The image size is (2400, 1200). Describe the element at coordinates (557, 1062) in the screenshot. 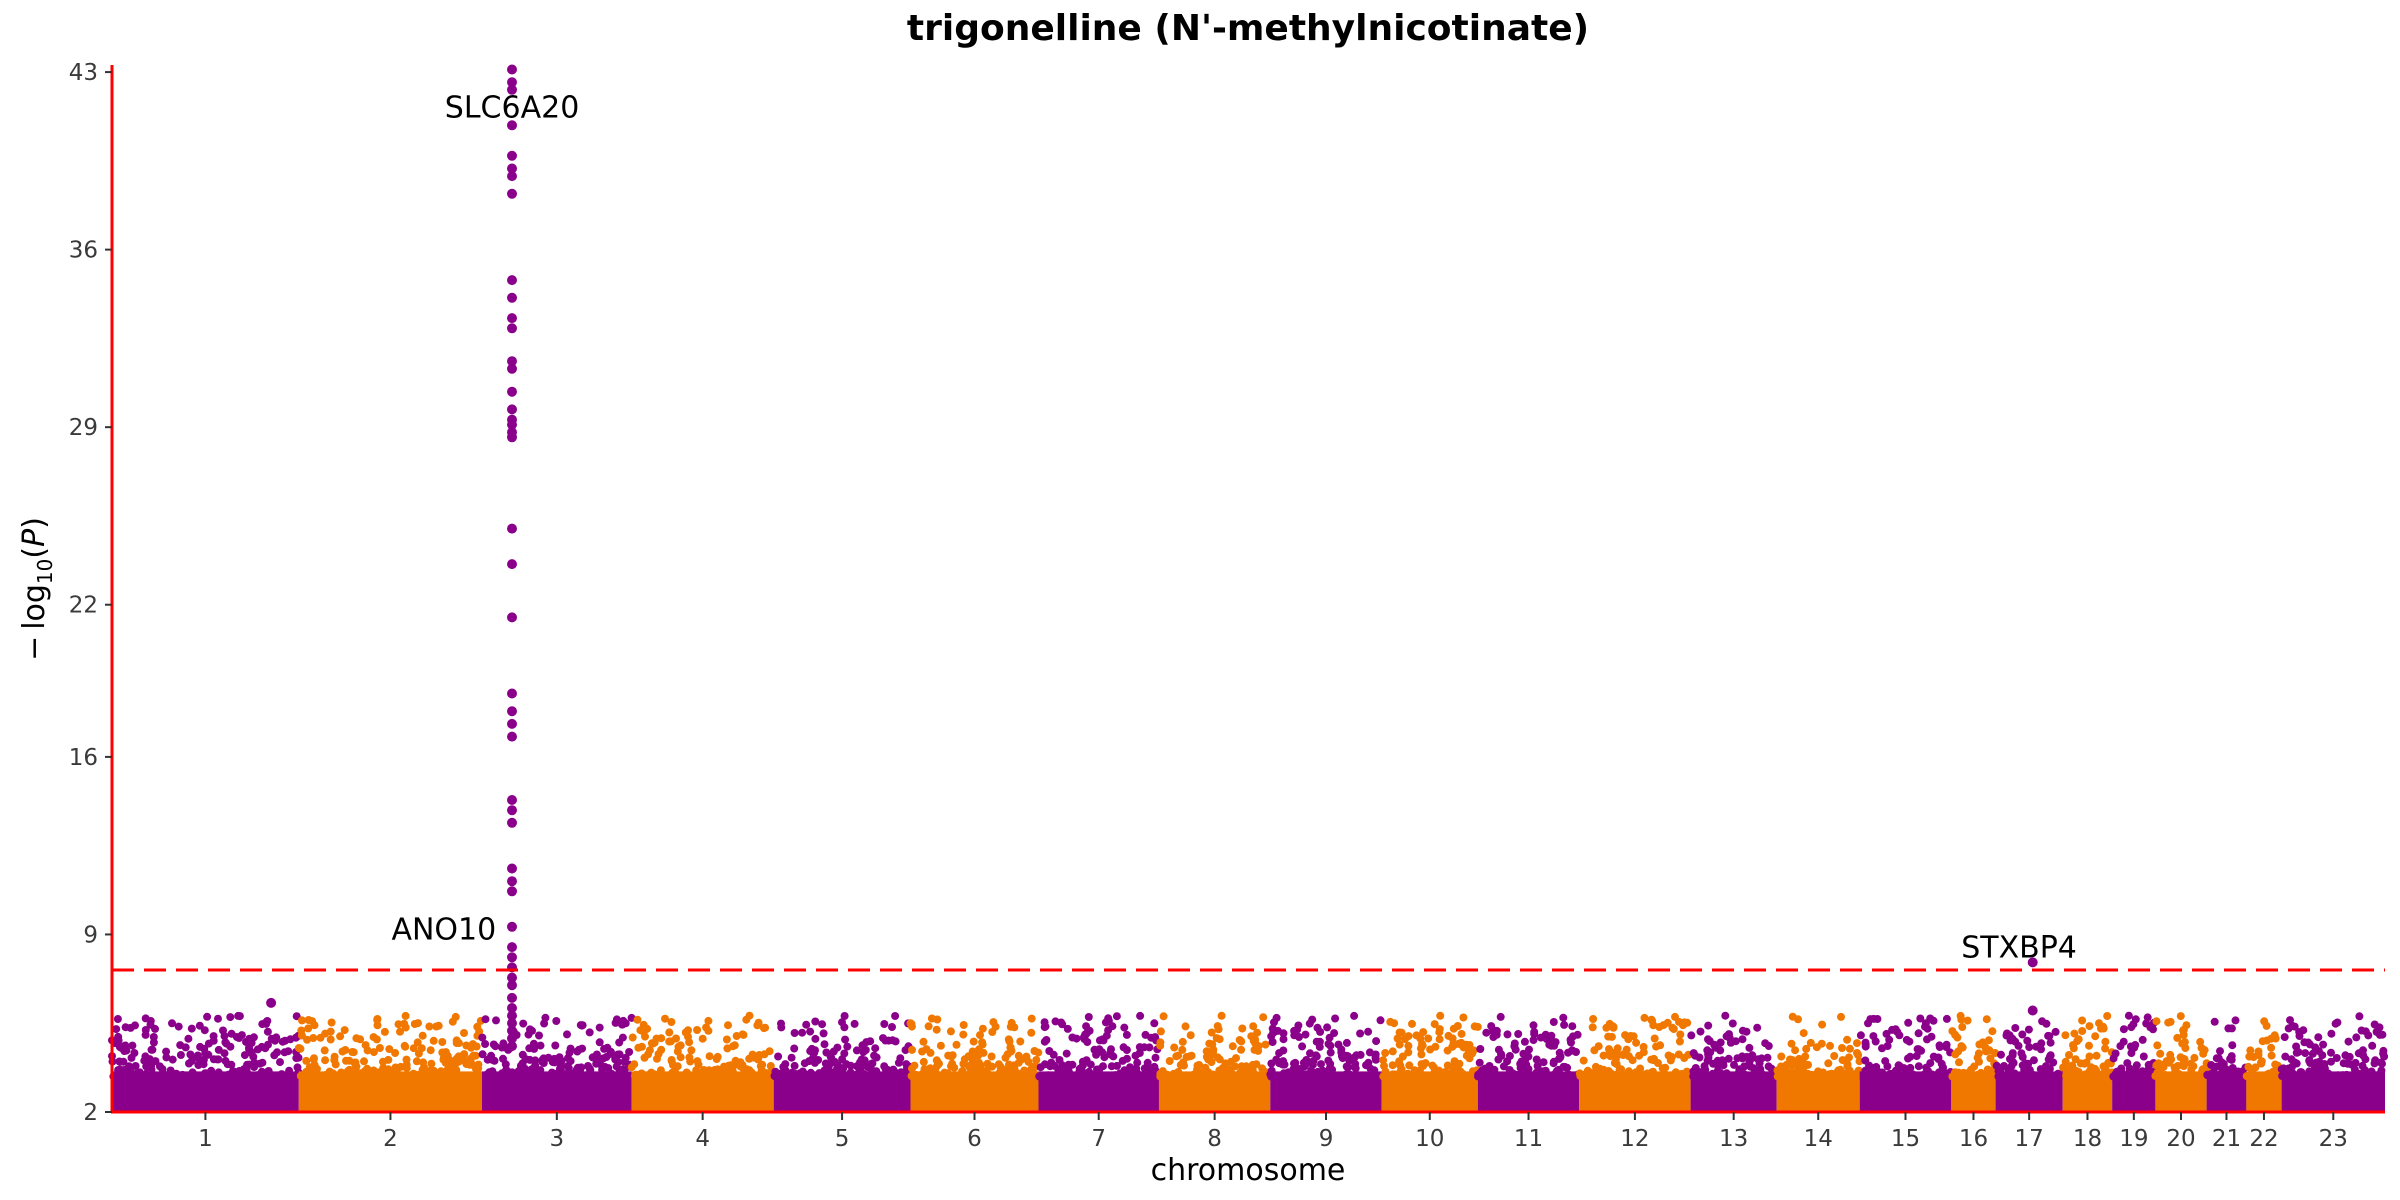

I see `chromosome-3-points` at that location.